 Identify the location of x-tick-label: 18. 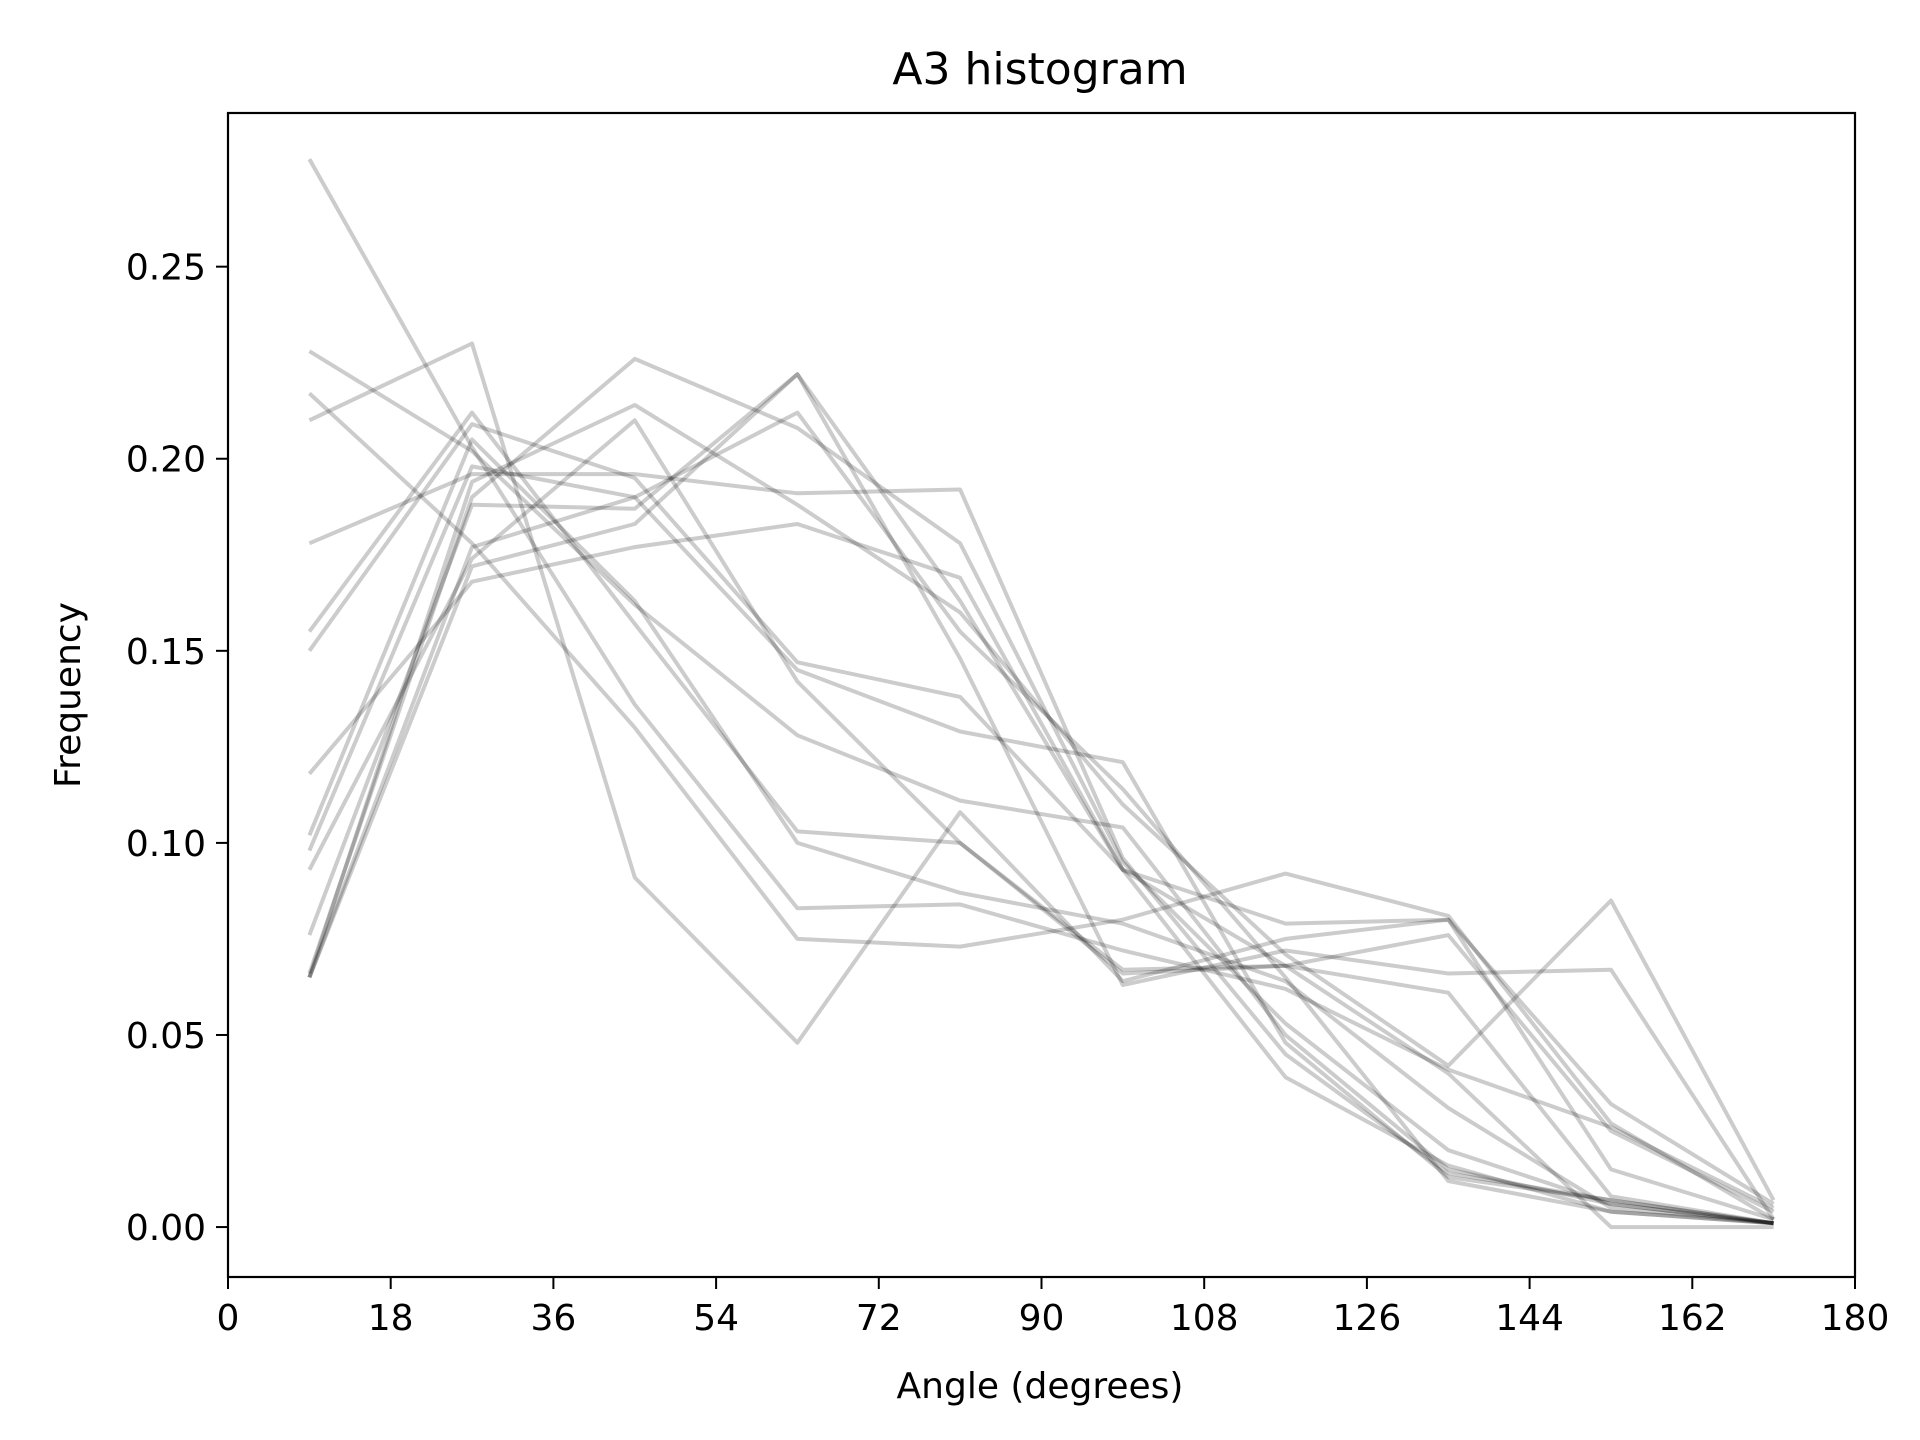
(391, 1318).